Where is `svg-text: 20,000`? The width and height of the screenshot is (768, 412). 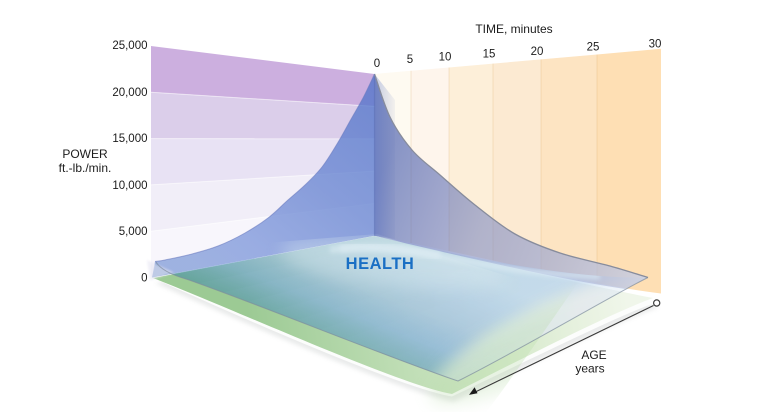 svg-text: 20,000 is located at coordinates (129, 93).